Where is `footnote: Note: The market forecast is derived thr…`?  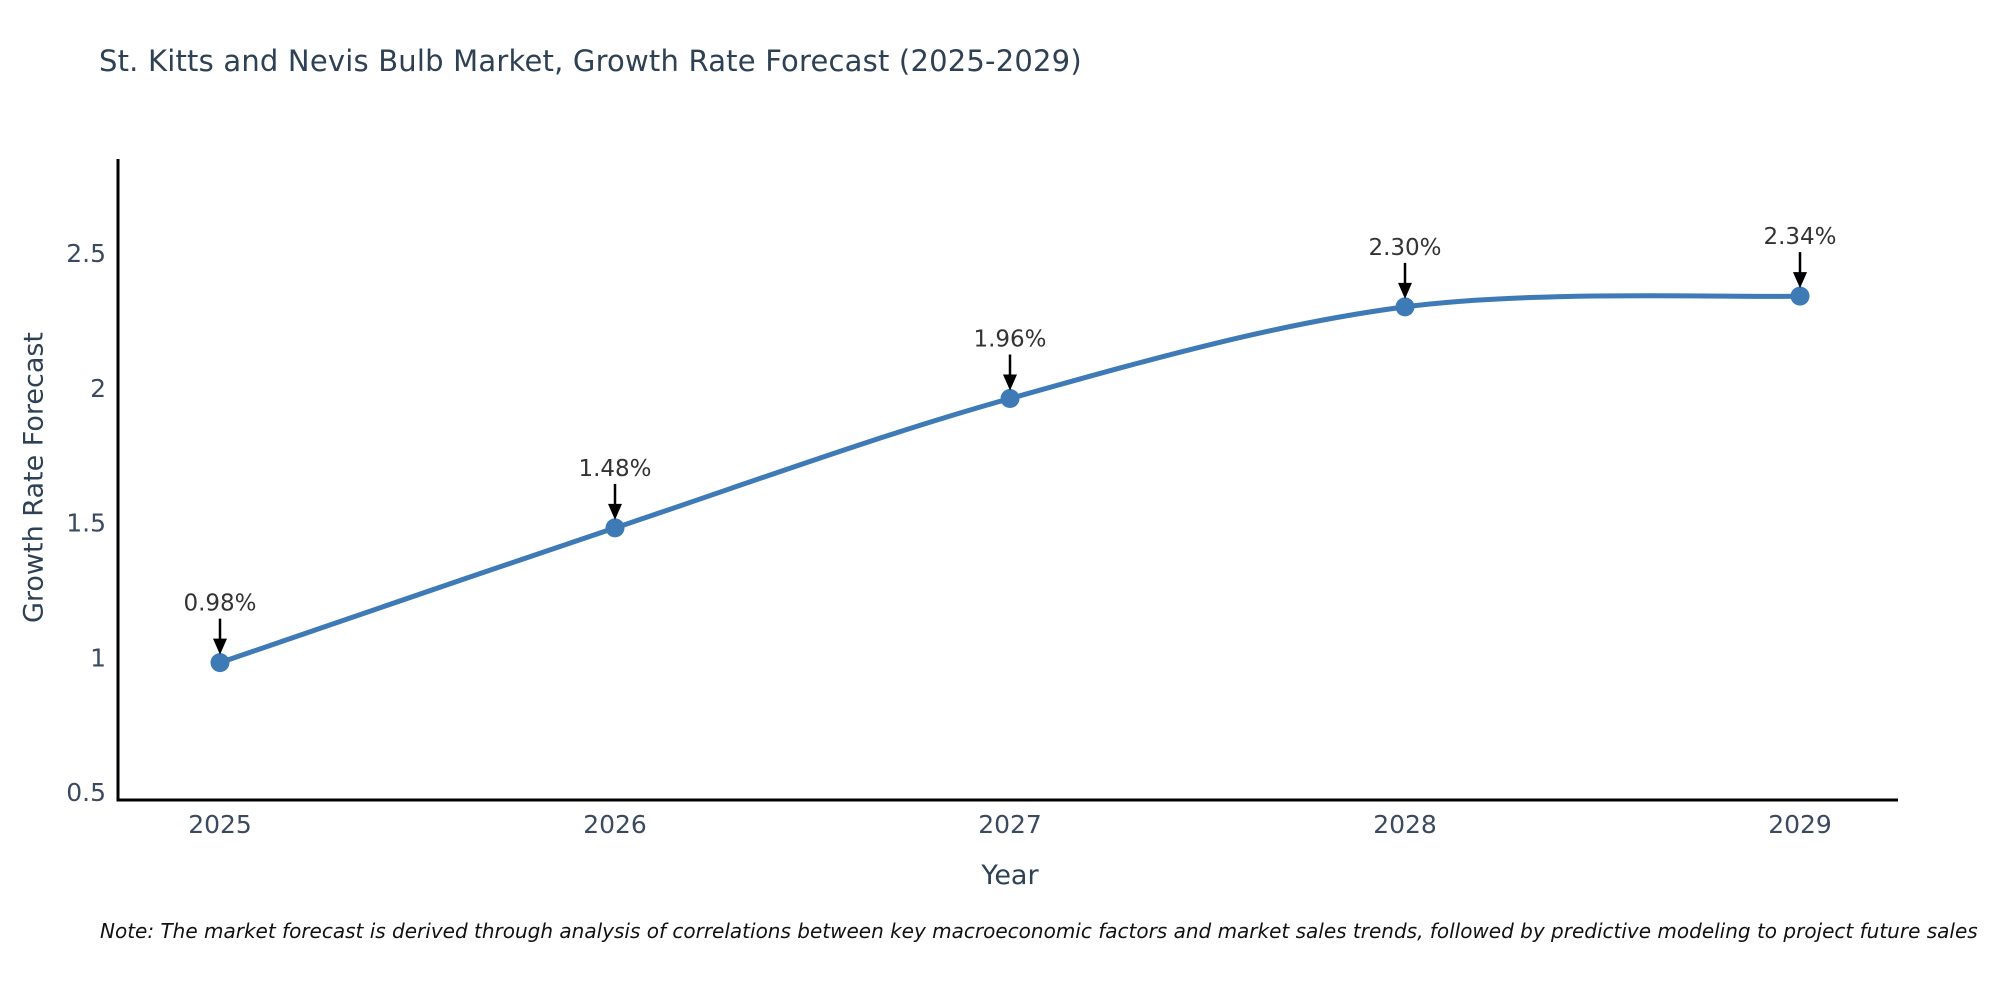 footnote: Note: The market forecast is derived thr… is located at coordinates (1039, 931).